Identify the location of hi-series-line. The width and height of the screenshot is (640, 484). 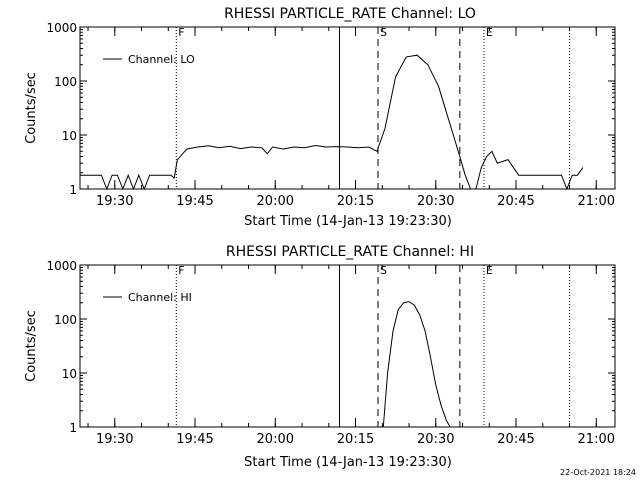
(416, 364).